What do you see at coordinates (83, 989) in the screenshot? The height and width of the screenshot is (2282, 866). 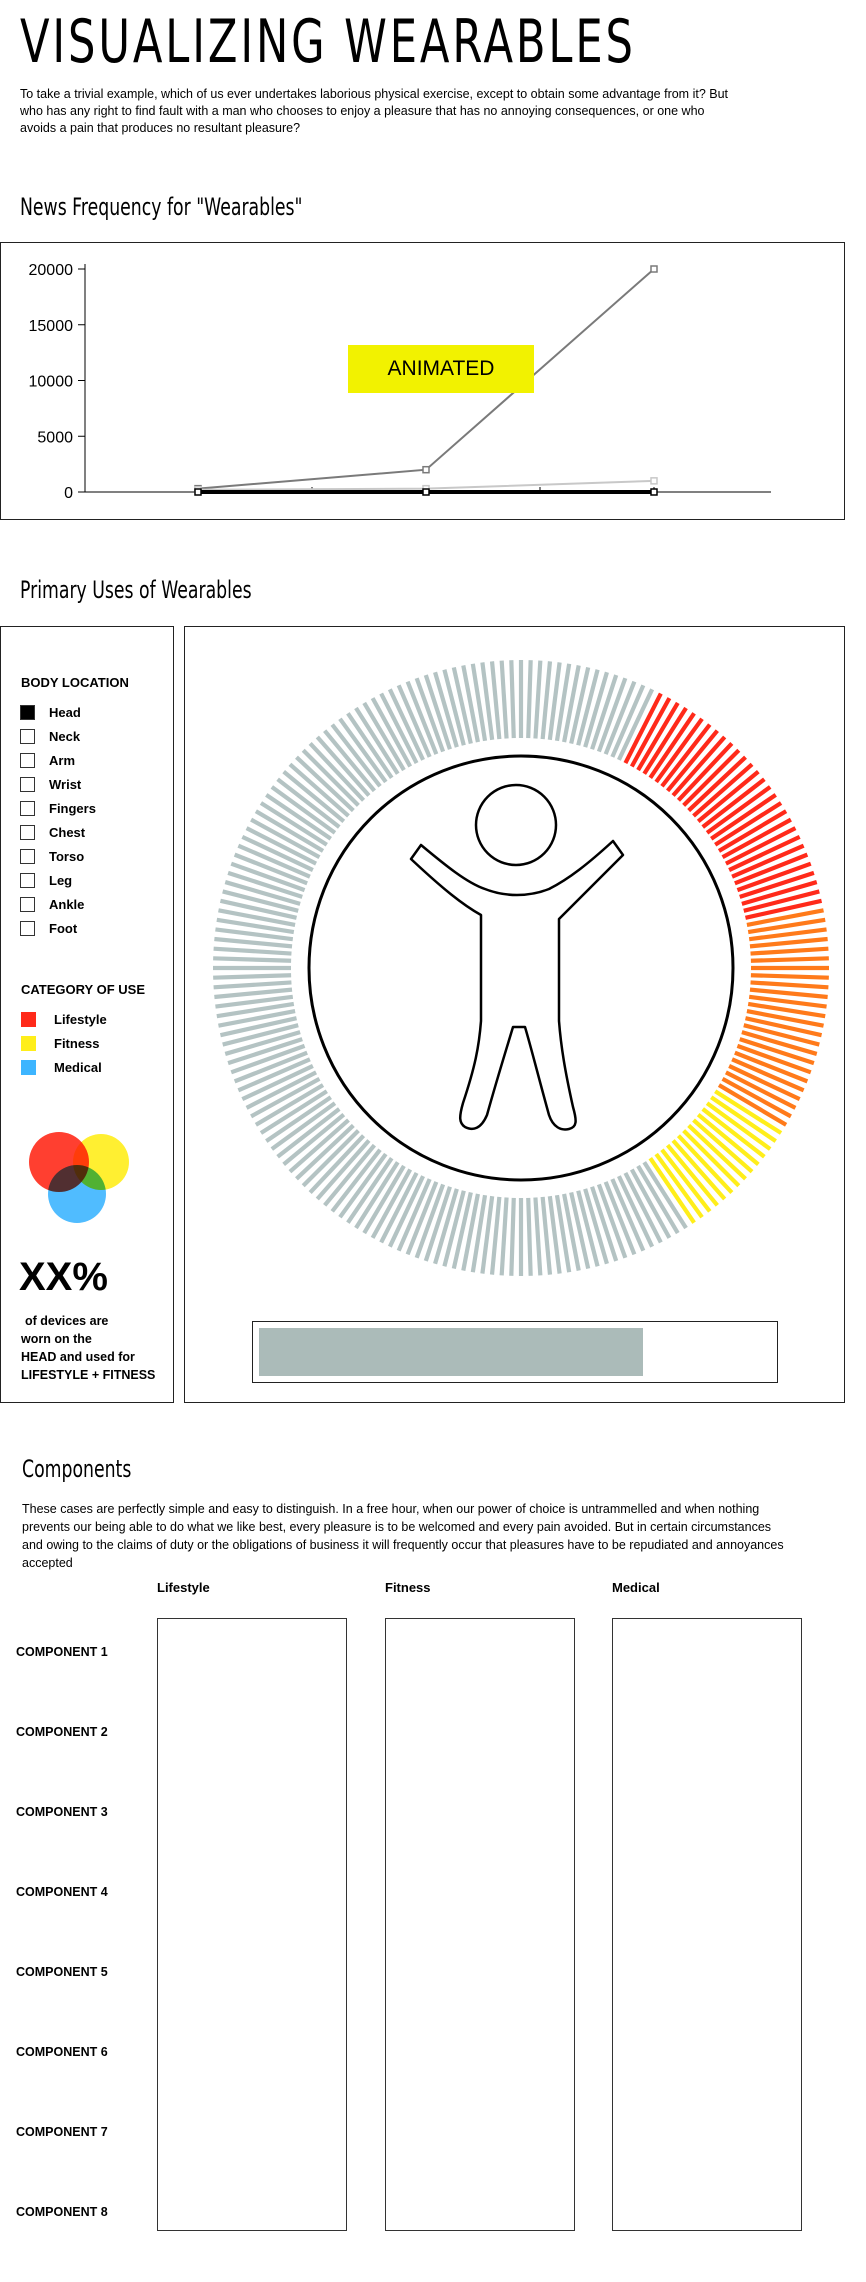 I see `category-title: CATEGORY OF USE` at bounding box center [83, 989].